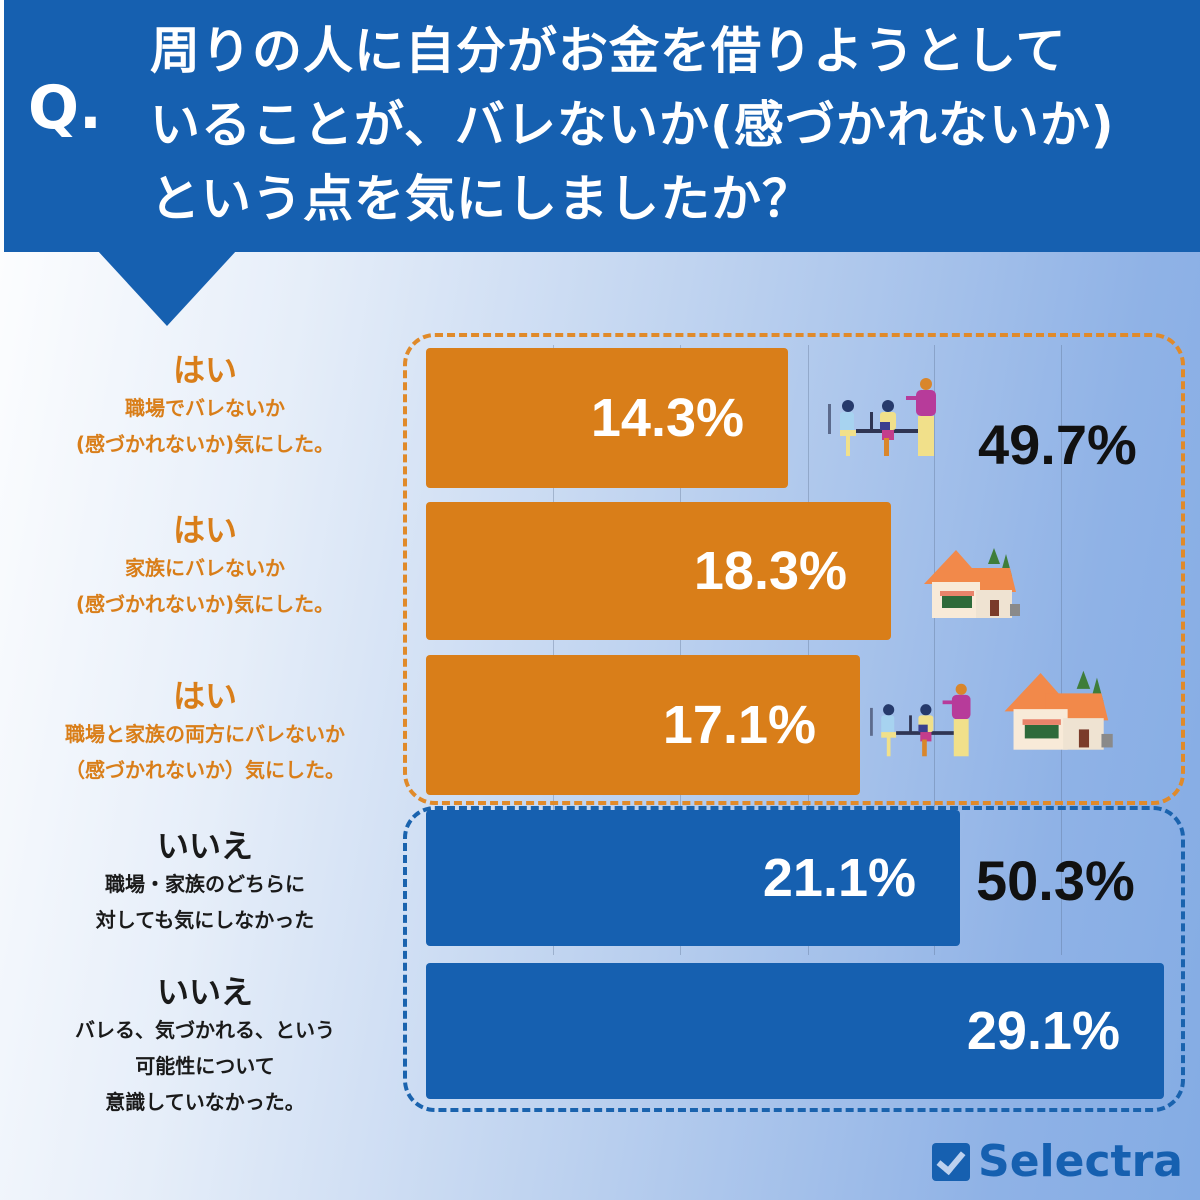 The height and width of the screenshot is (1200, 1200). I want to click on question-line-3: という点を気にしましたか？, so click(481, 199).